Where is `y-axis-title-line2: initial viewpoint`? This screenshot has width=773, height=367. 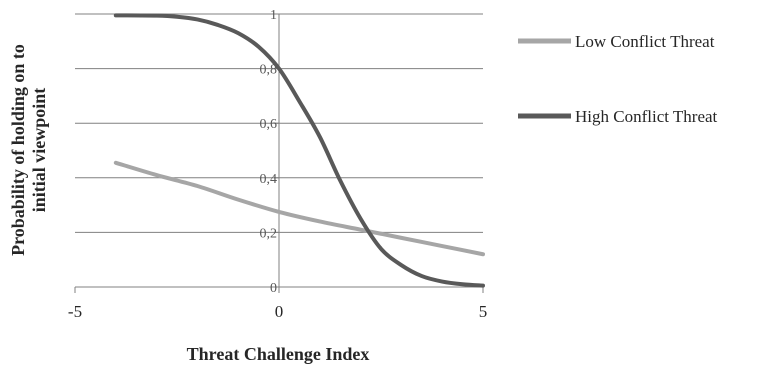
y-axis-title-line2: initial viewpoint is located at coordinates (39, 150).